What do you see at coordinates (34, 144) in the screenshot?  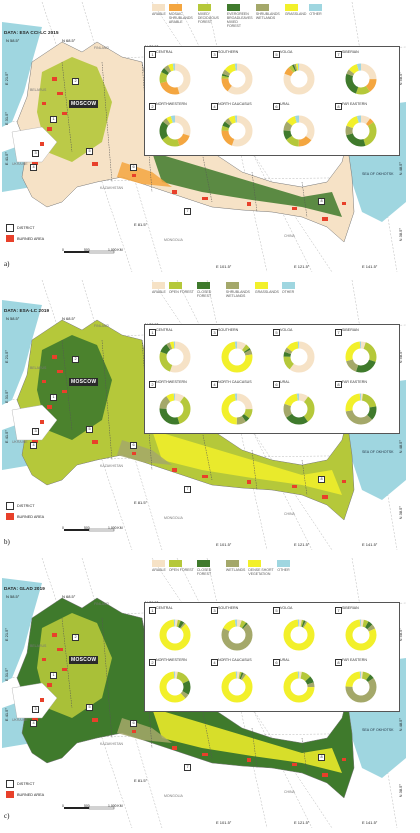 I see `ukraine-region` at bounding box center [34, 144].